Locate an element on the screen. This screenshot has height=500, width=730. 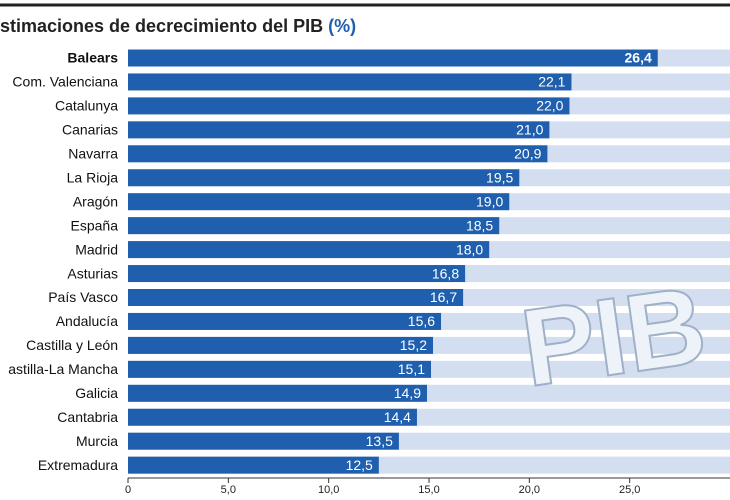
x-tick-label: 0 is located at coordinates (128, 490).